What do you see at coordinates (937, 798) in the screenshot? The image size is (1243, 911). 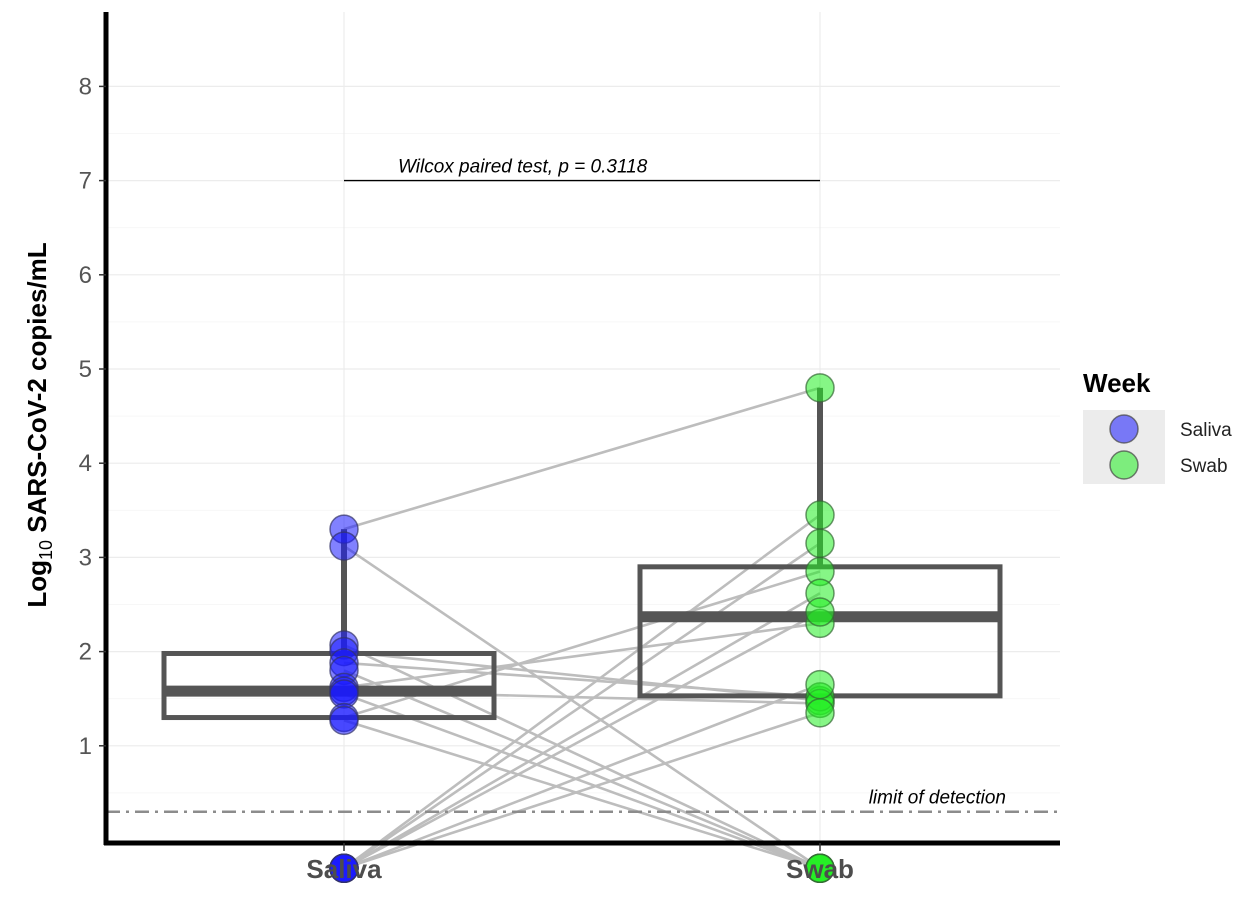 I see `limit-of-detection-label: limit of detection` at bounding box center [937, 798].